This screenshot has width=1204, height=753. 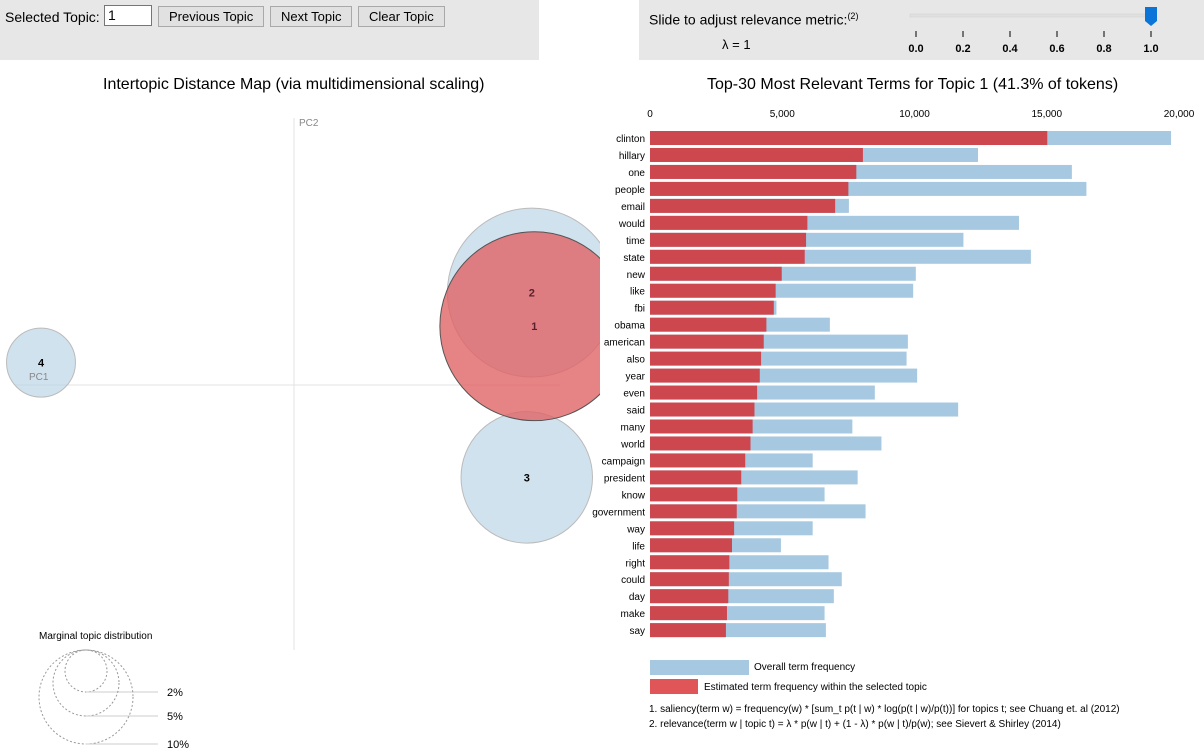 What do you see at coordinates (772, 375) in the screenshot?
I see `term-row: year` at bounding box center [772, 375].